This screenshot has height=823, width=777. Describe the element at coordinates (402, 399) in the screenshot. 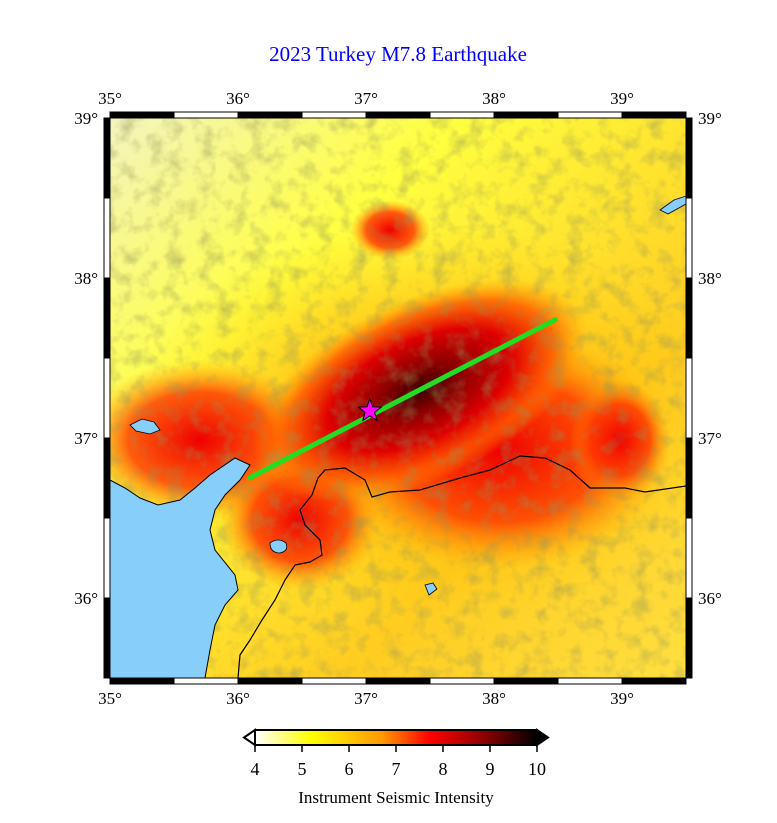

I see `fault-rupture-line` at that location.